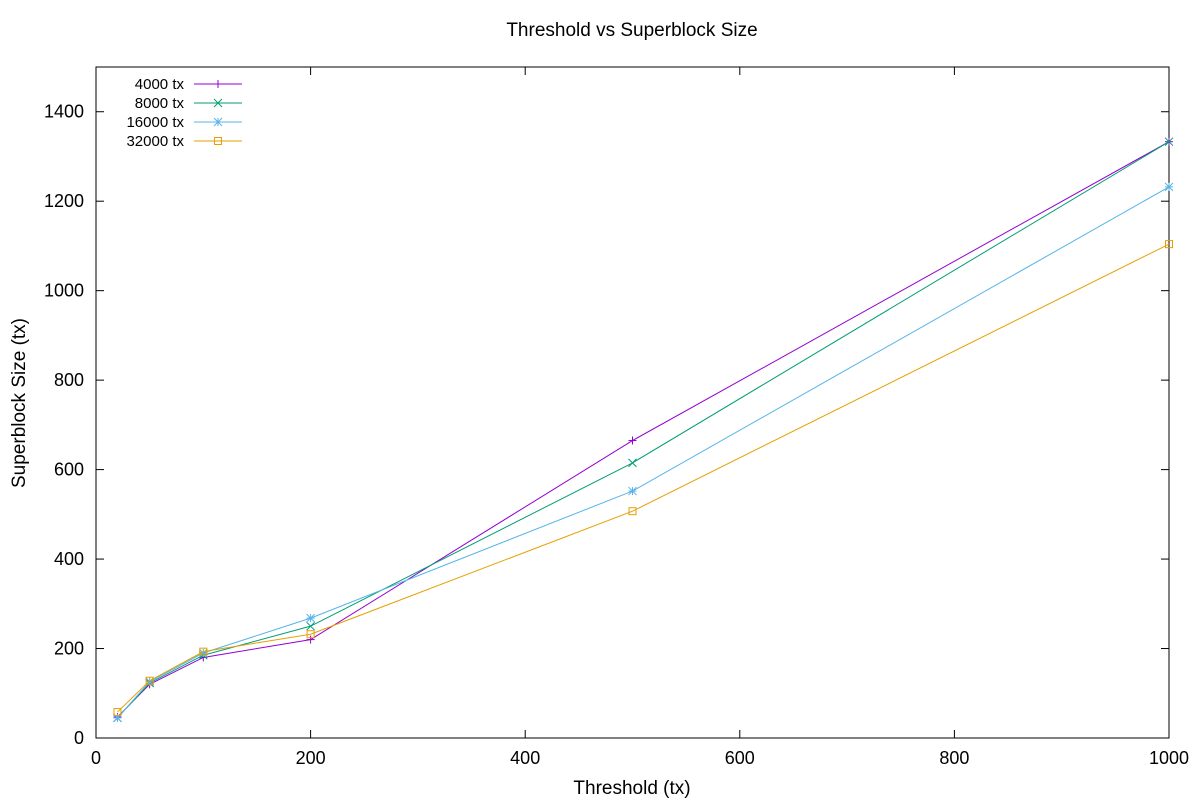  What do you see at coordinates (69, 649) in the screenshot?
I see `y-tick-label: 200` at bounding box center [69, 649].